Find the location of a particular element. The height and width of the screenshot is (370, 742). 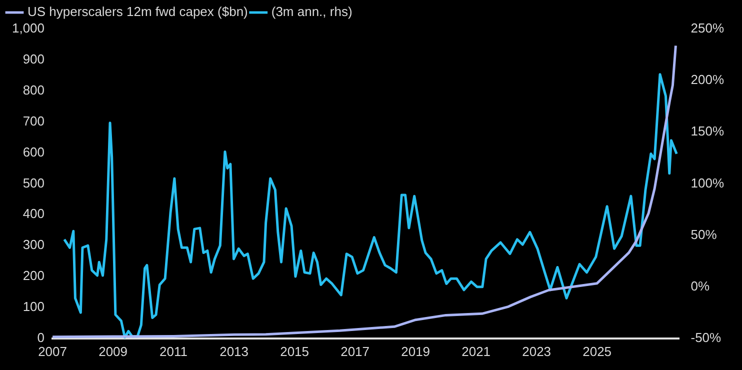

y2-tick-label: 0% is located at coordinates (700, 286).